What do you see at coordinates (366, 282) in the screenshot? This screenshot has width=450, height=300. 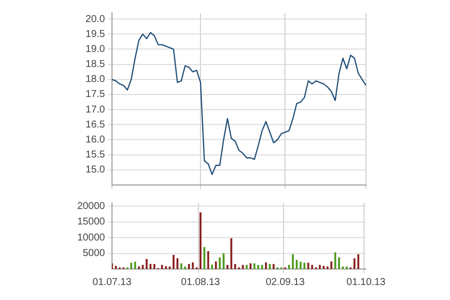 I see `x-tick-label: 01.10.13` at bounding box center [366, 282].